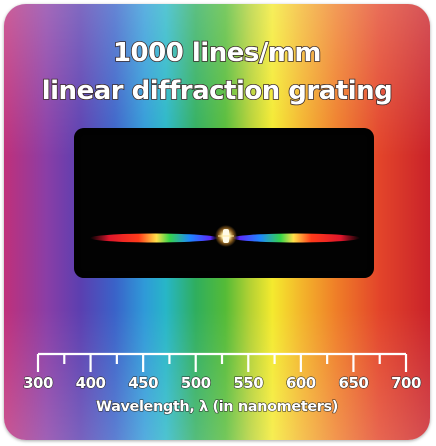 The height and width of the screenshot is (446, 436). What do you see at coordinates (300, 382) in the screenshot?
I see `tick-label-600: 600` at bounding box center [300, 382].